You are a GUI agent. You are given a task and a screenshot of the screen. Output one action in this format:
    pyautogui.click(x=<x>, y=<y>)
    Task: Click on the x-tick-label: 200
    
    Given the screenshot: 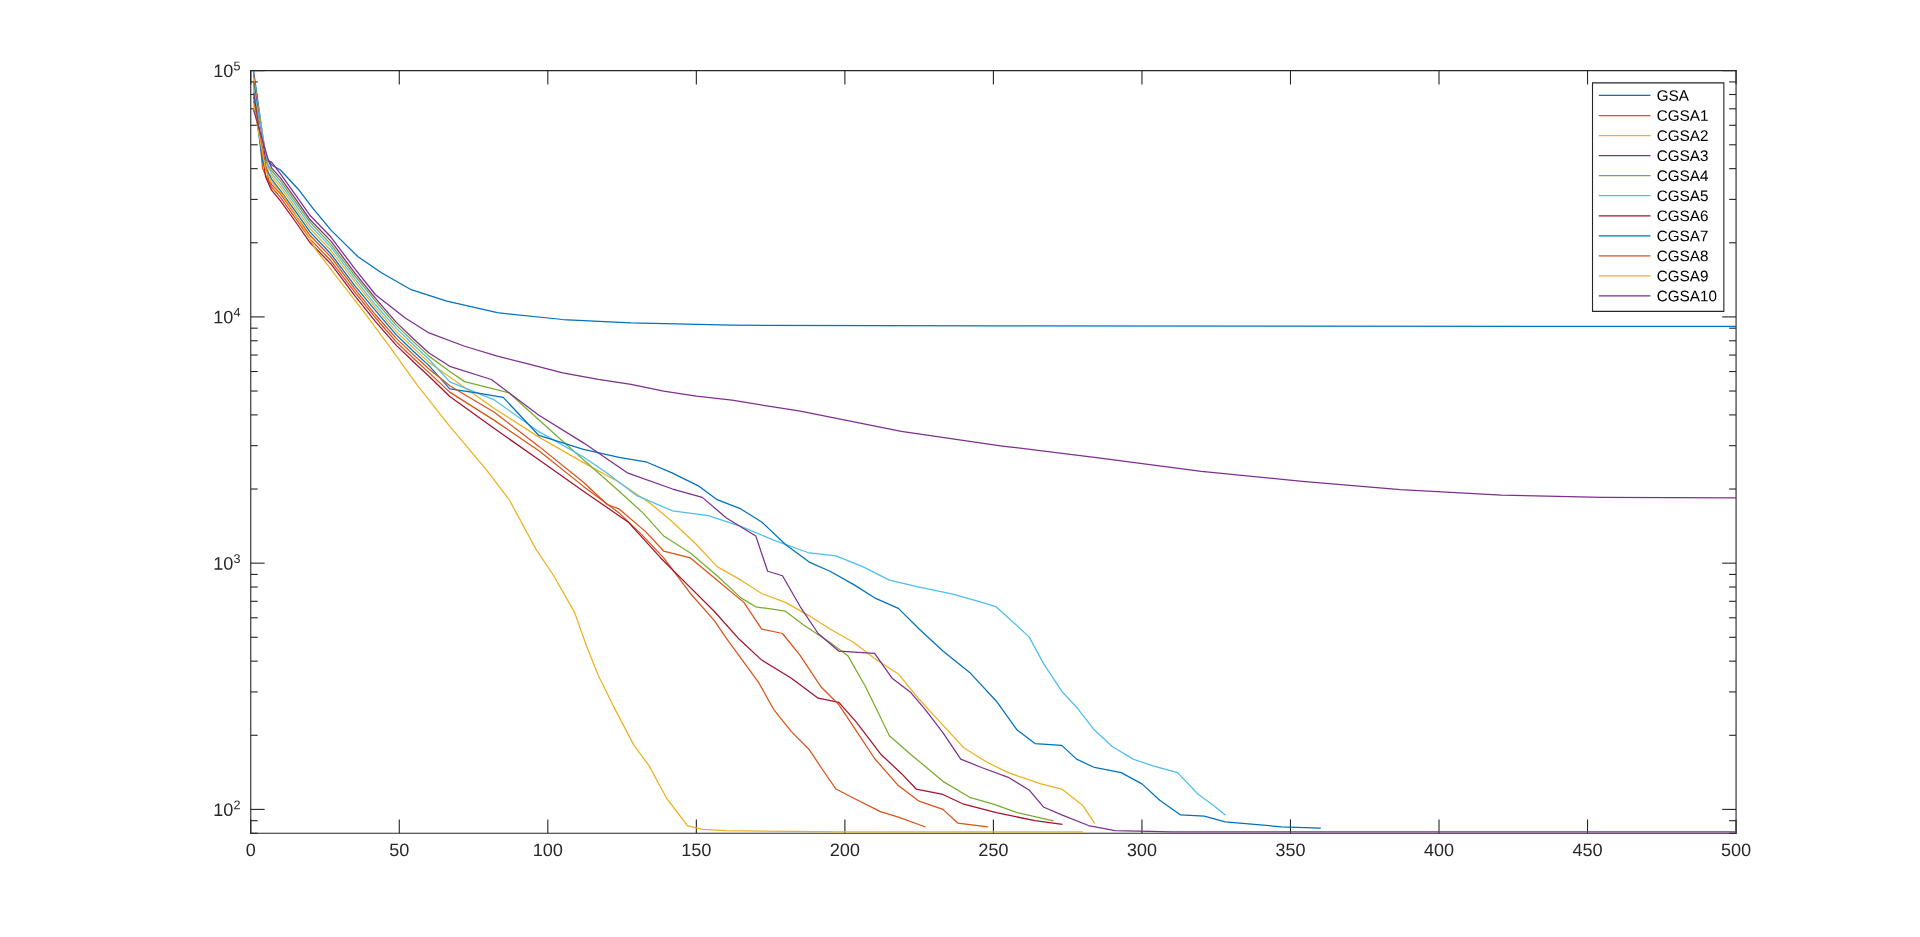 What is the action you would take?
    pyautogui.click(x=845, y=850)
    